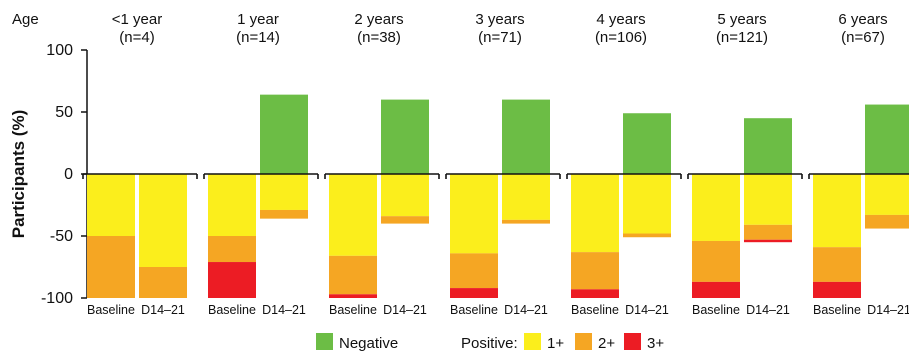  Describe the element at coordinates (655, 343) in the screenshot. I see `legend-label-pos3: 3+` at that location.